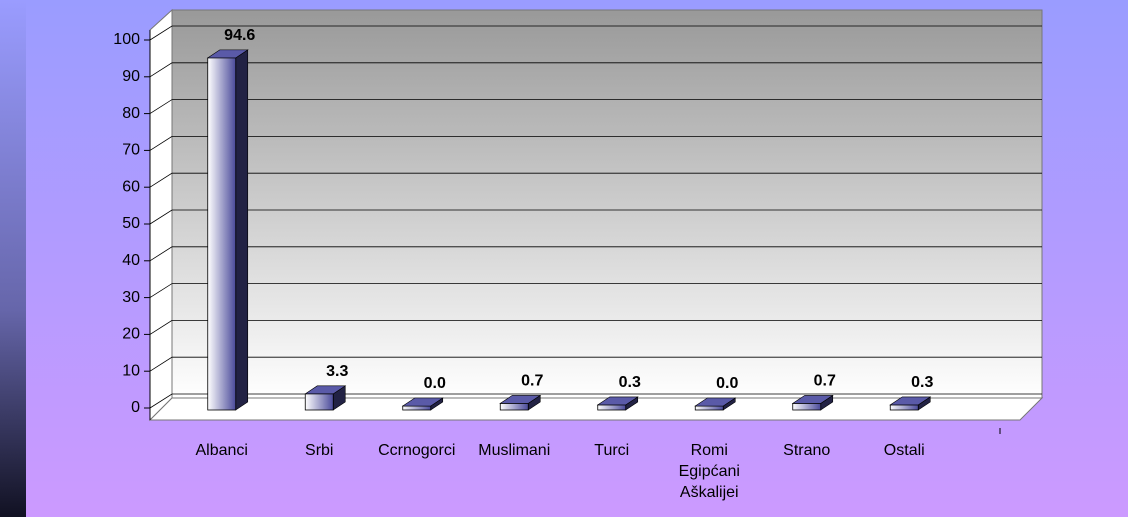 Image resolution: width=1128 pixels, height=517 pixels. What do you see at coordinates (807, 450) in the screenshot?
I see `x-tick-label: Strano` at bounding box center [807, 450].